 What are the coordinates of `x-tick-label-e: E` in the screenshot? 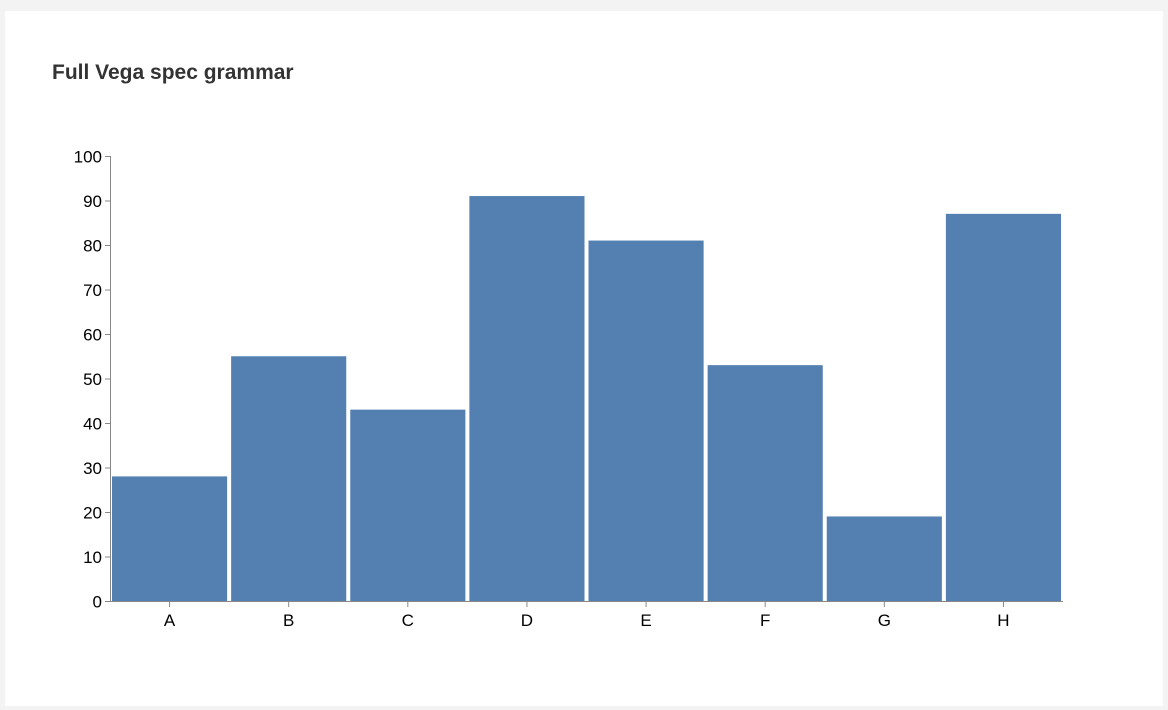 It's located at (645, 620).